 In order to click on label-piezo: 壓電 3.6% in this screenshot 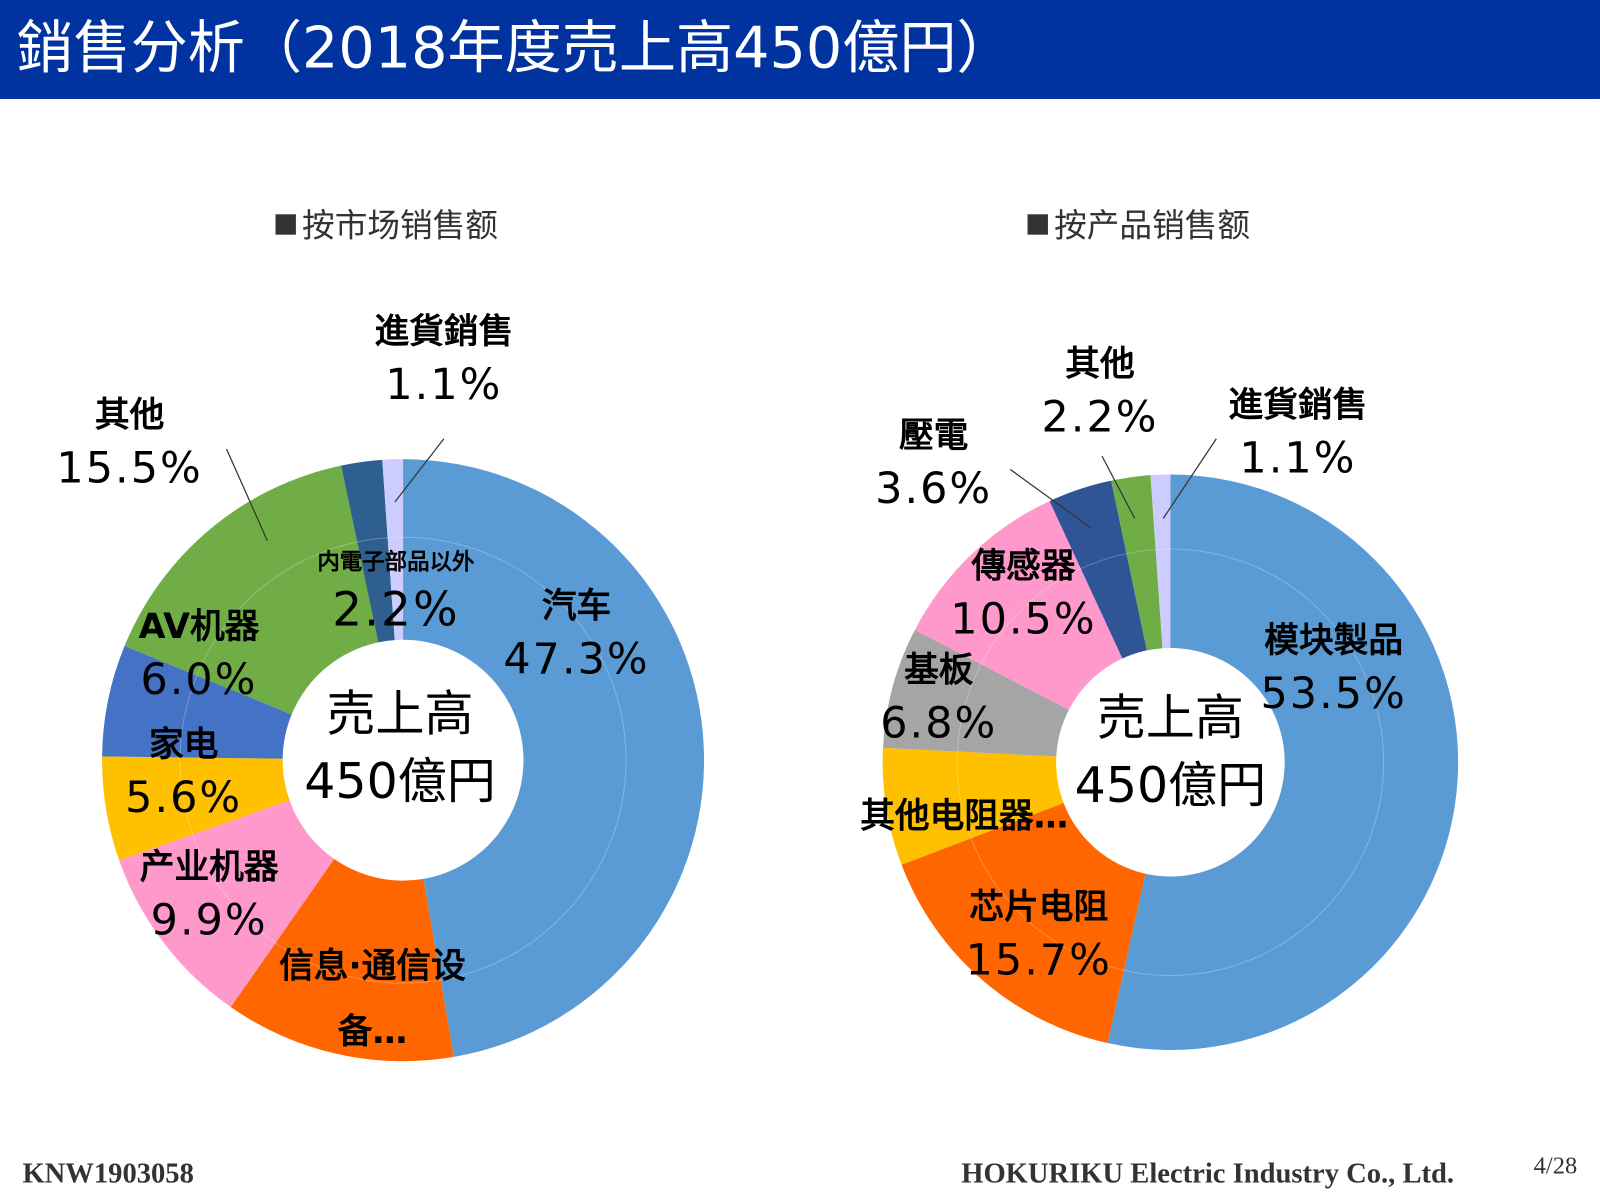, I will do `click(934, 464)`.